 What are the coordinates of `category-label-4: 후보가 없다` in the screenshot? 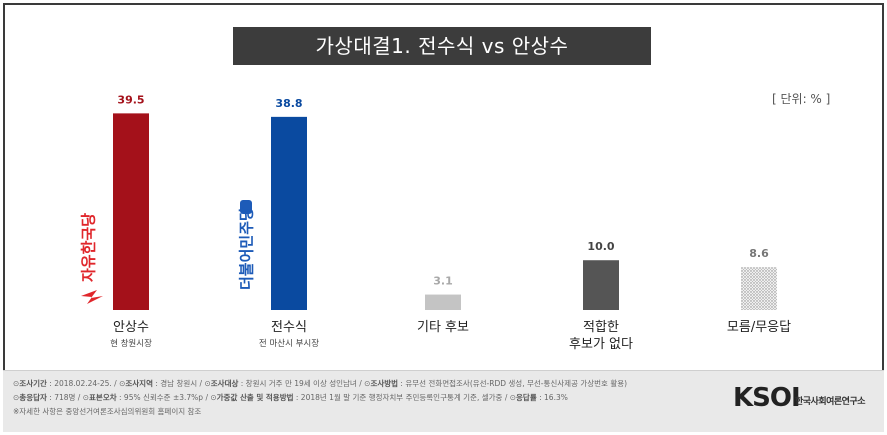 It's located at (601, 344).